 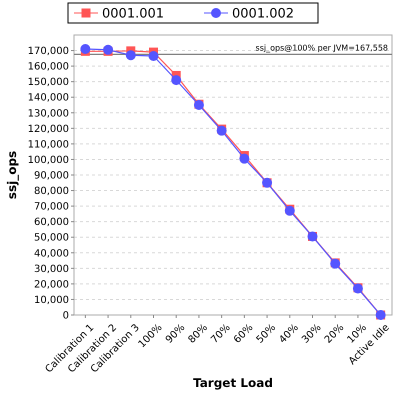 I want to click on y-tick-label: 140,000, so click(x=48, y=98).